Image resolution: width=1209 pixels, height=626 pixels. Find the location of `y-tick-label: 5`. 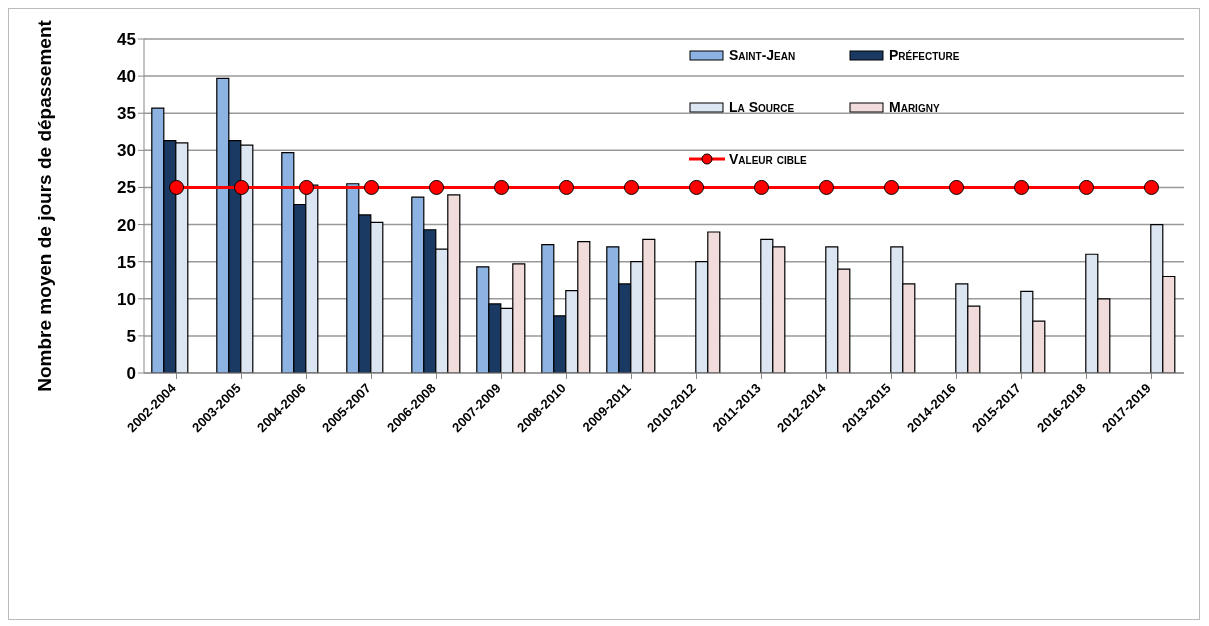

y-tick-label: 5 is located at coordinates (131, 336).